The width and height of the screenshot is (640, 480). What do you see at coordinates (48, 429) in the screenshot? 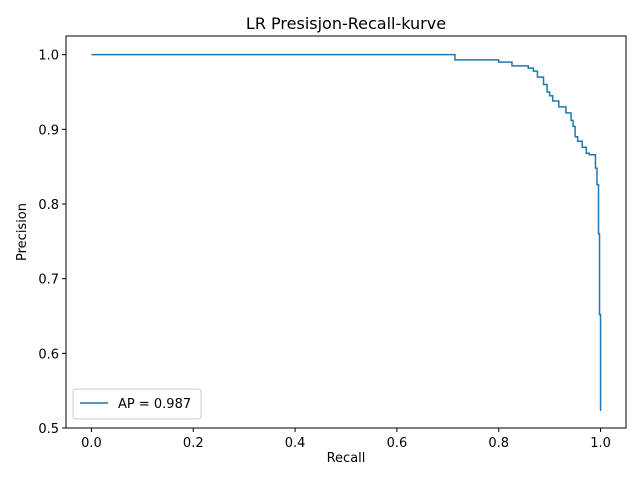
I see `y-tick-label: 0.5` at bounding box center [48, 429].